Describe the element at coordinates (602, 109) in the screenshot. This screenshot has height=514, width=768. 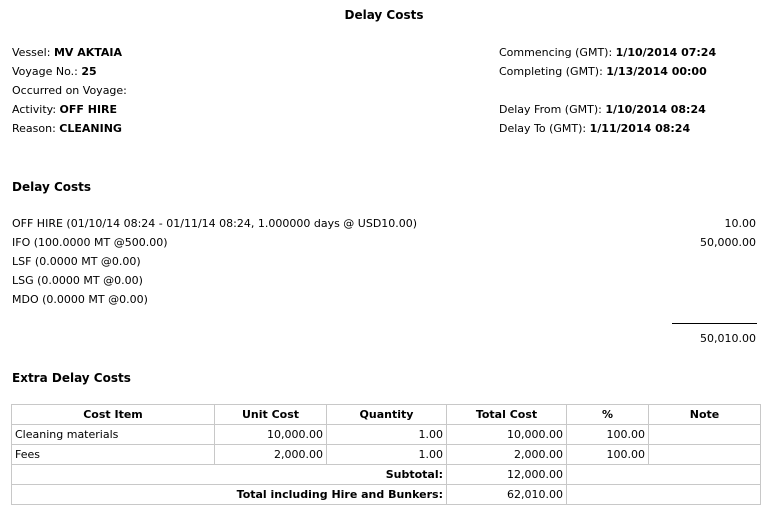
I see `info-delay-from: Delay From (GMT): 1/10/2014 08:24` at that location.